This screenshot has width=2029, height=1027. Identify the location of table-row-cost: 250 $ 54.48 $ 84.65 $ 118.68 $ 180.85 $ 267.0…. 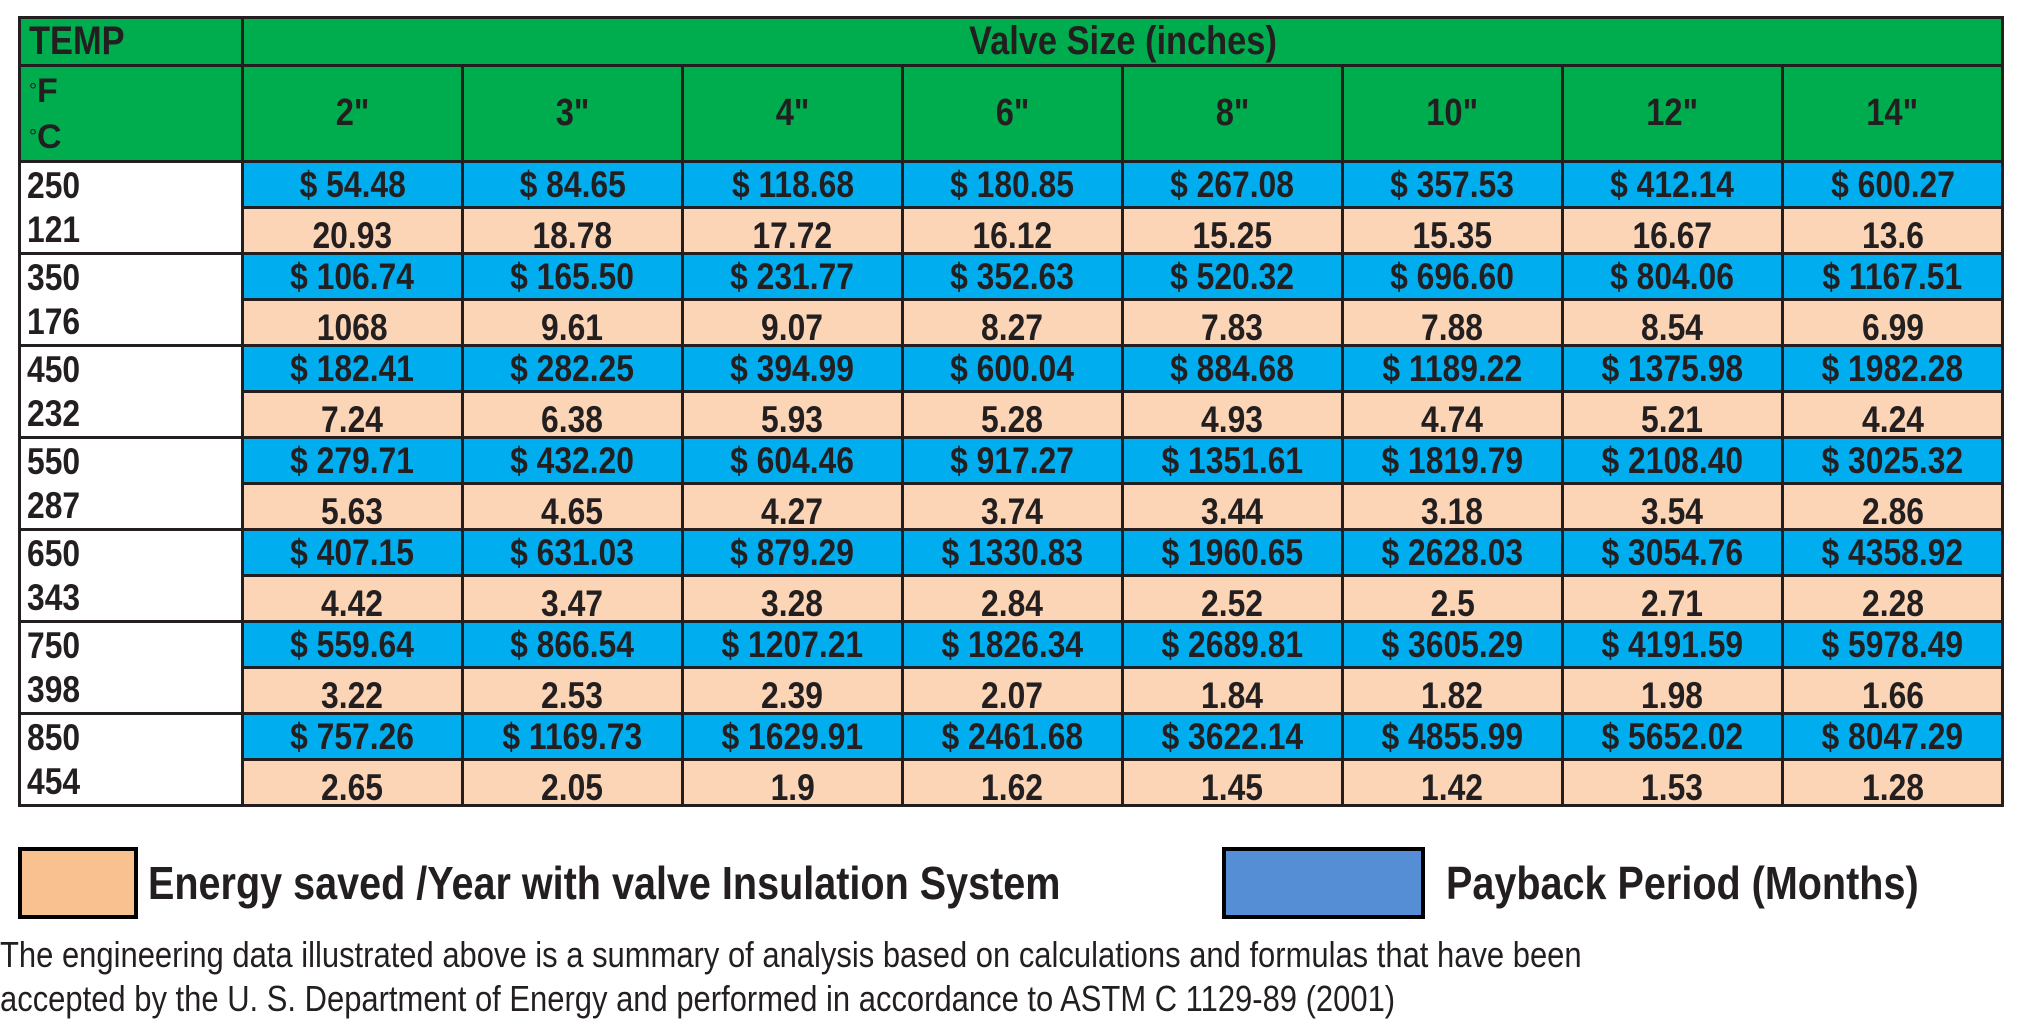
(1011, 184).